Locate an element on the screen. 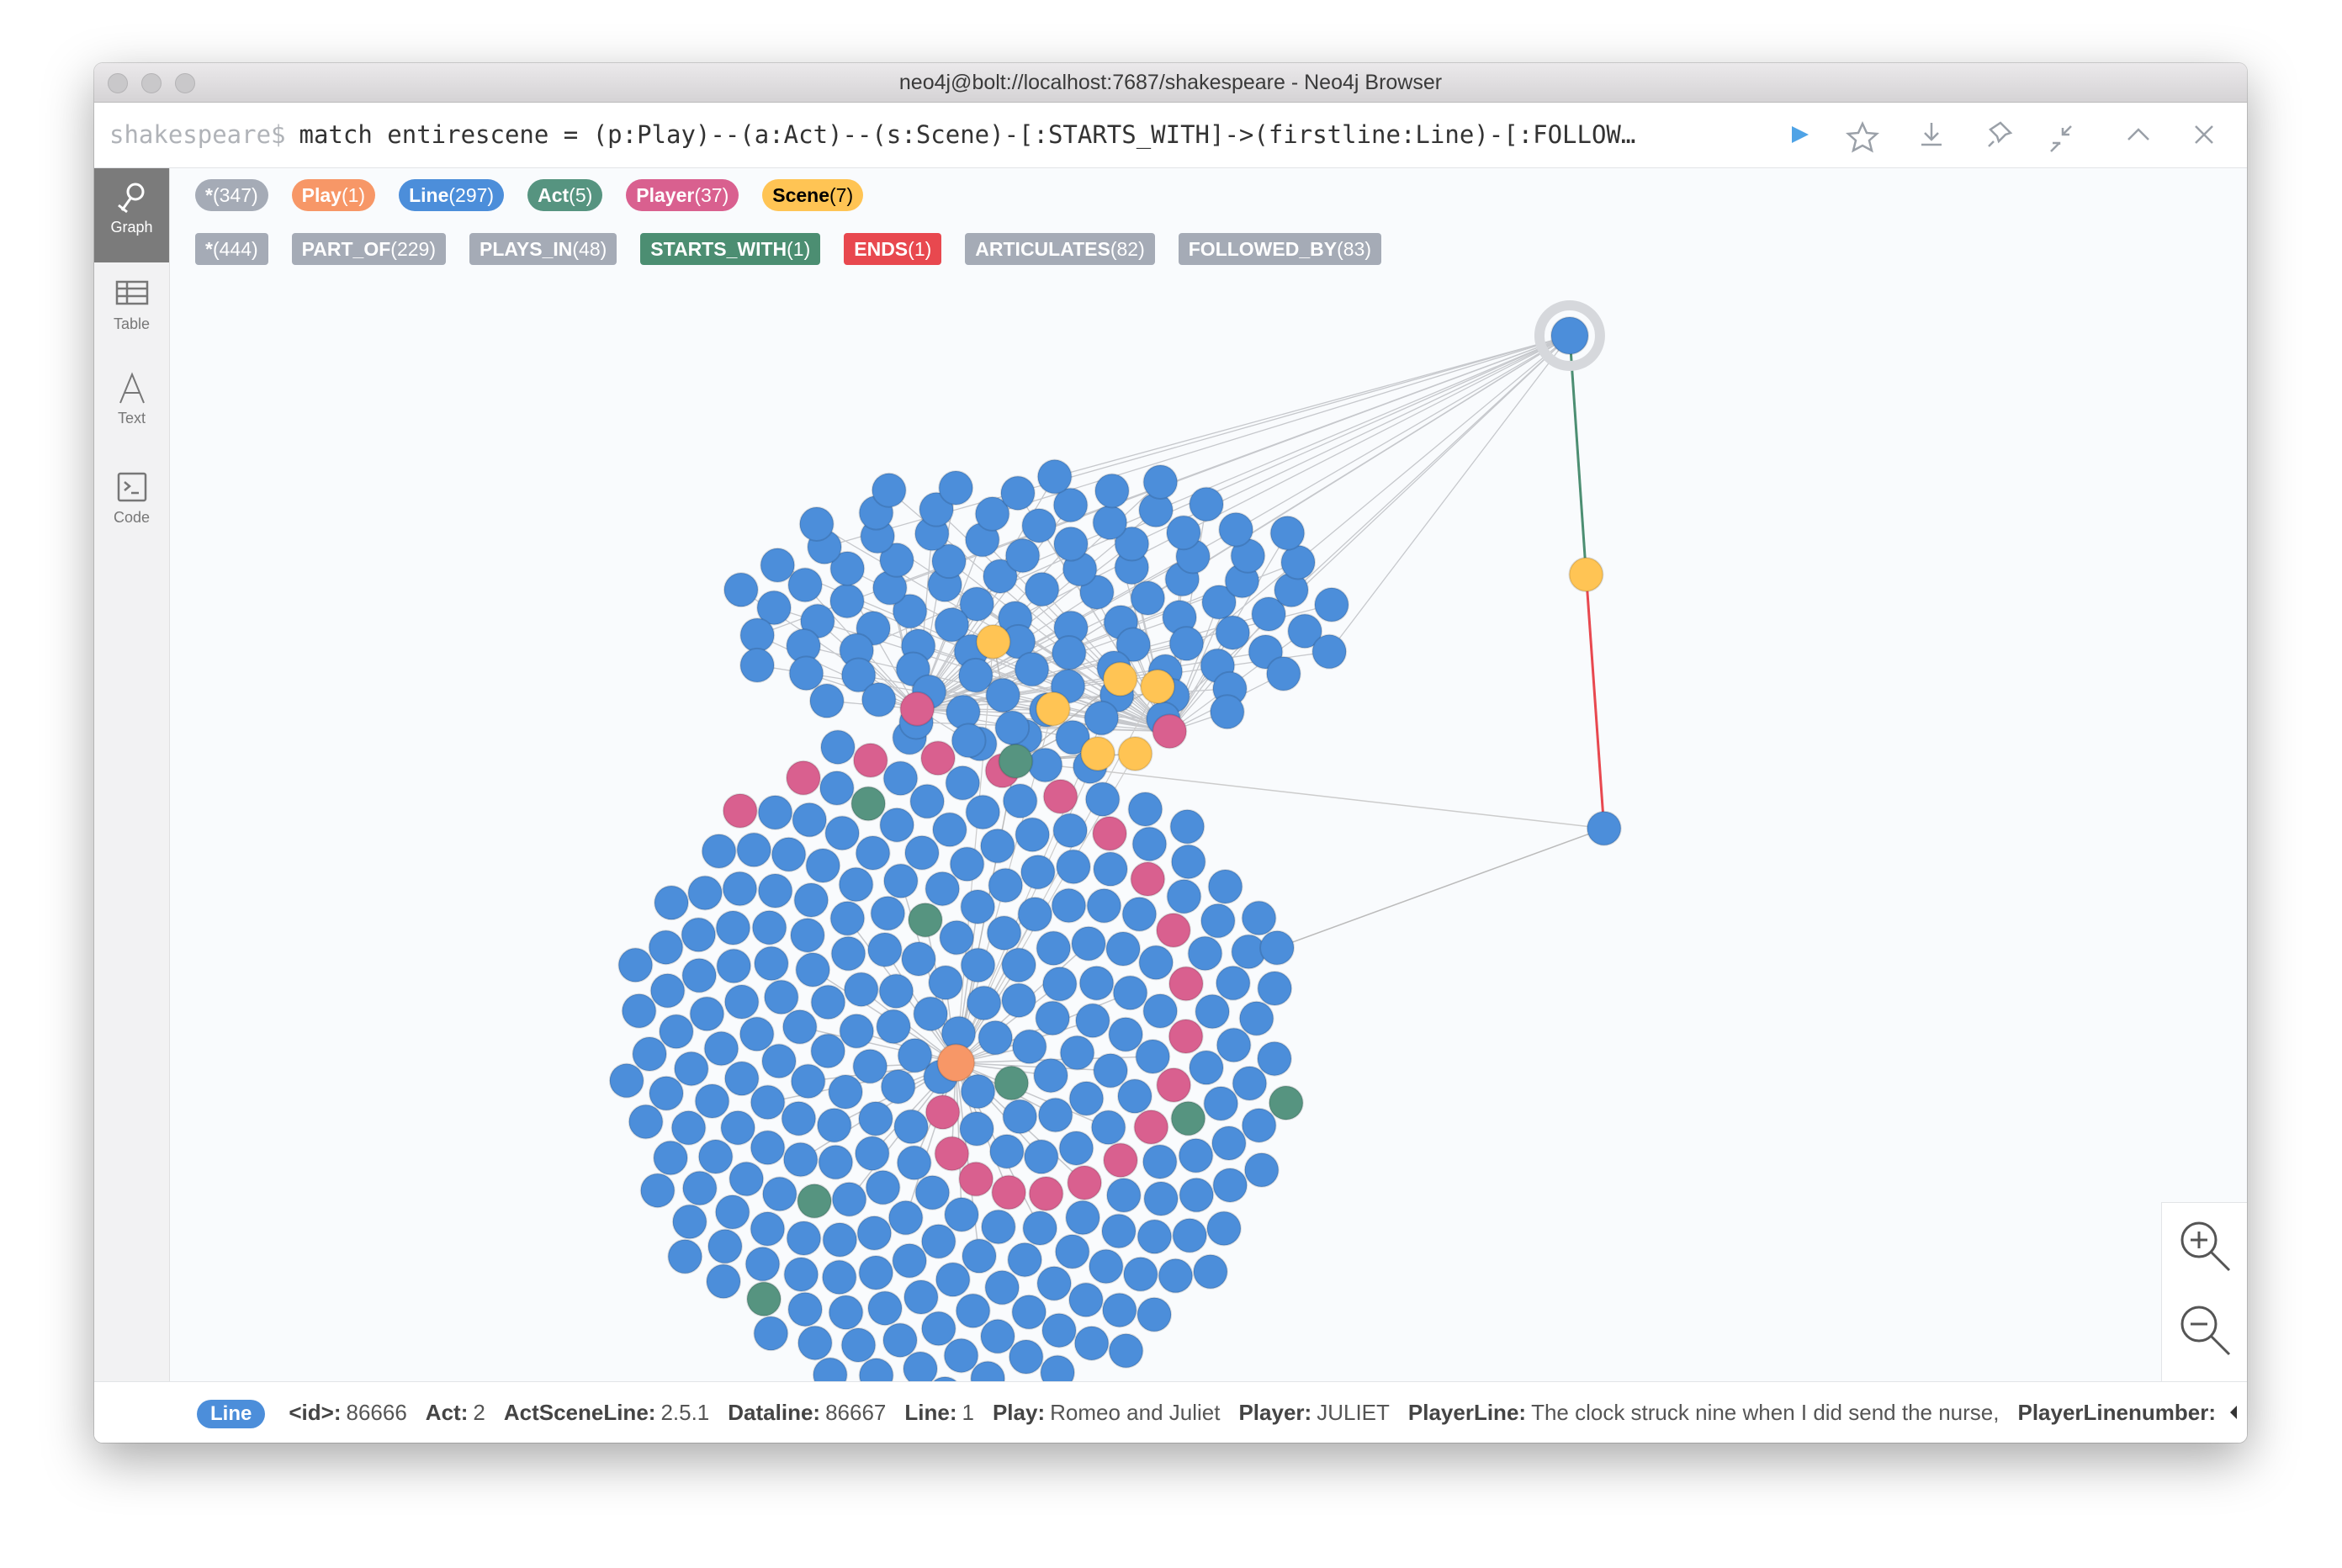 The width and height of the screenshot is (2342, 1568). filter-pill: FOLLOWED_BY(83) is located at coordinates (1279, 249).